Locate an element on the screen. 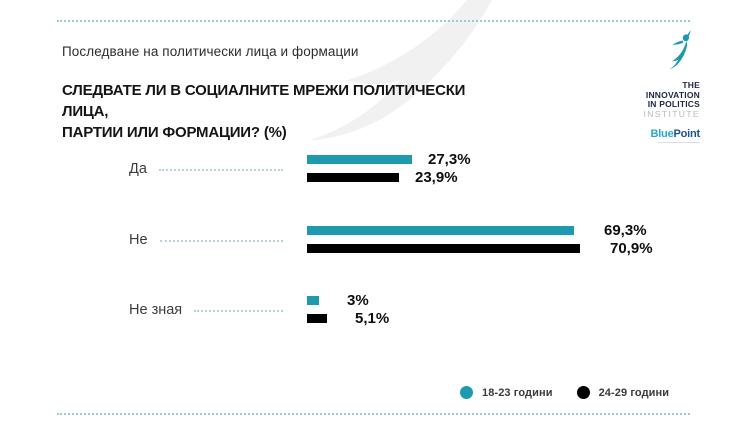  legend-item: 24-29 години is located at coordinates (623, 392).